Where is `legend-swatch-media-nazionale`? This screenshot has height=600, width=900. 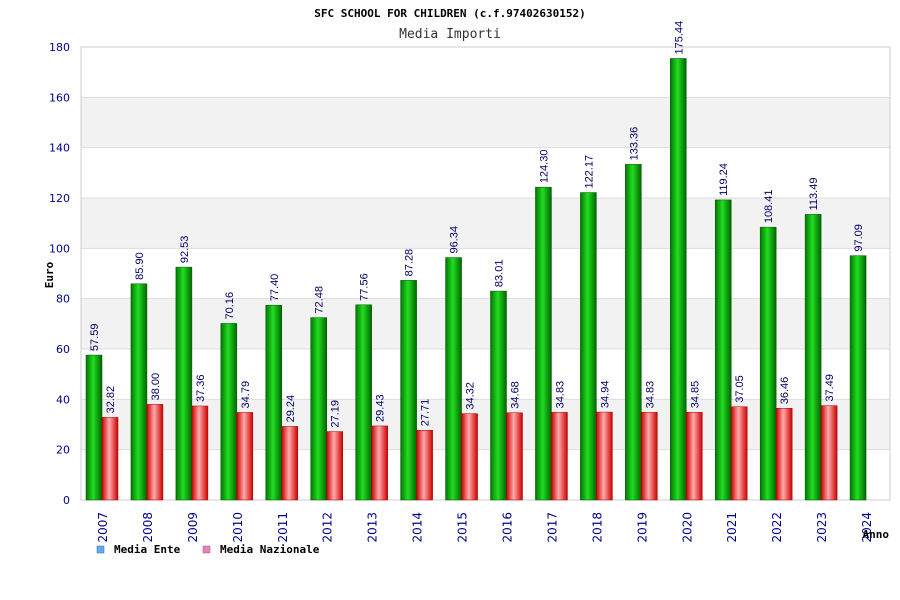
legend-swatch-media-nazionale is located at coordinates (206, 549).